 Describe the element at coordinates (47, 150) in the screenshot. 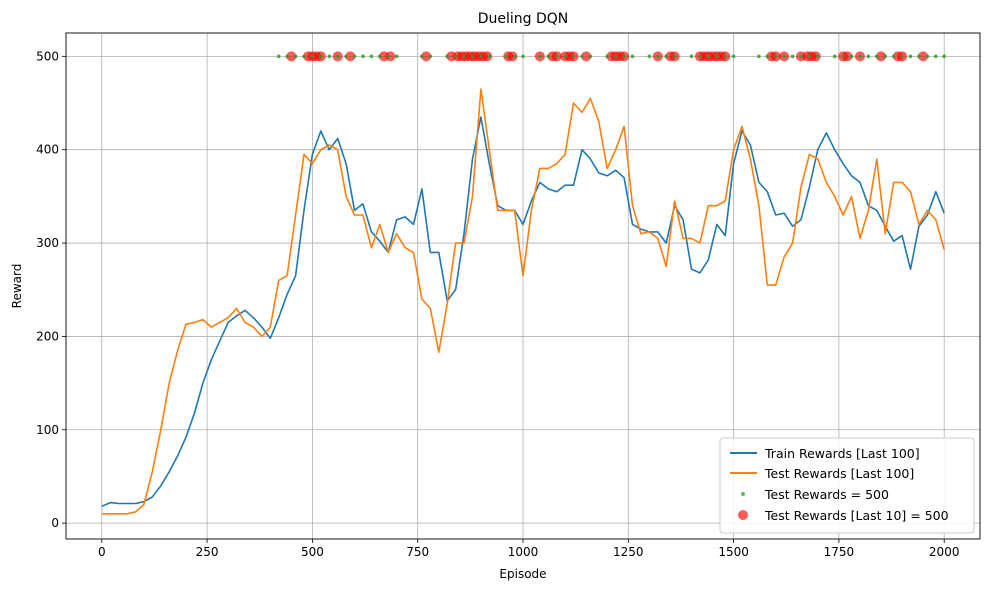

I see `y-tick-label: 400` at that location.